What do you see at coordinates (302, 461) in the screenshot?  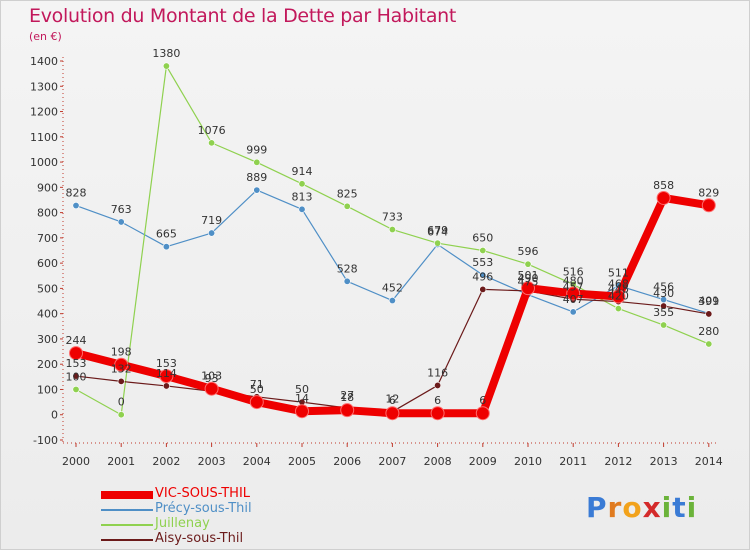 I see `x-tick-label: 2005` at bounding box center [302, 461].